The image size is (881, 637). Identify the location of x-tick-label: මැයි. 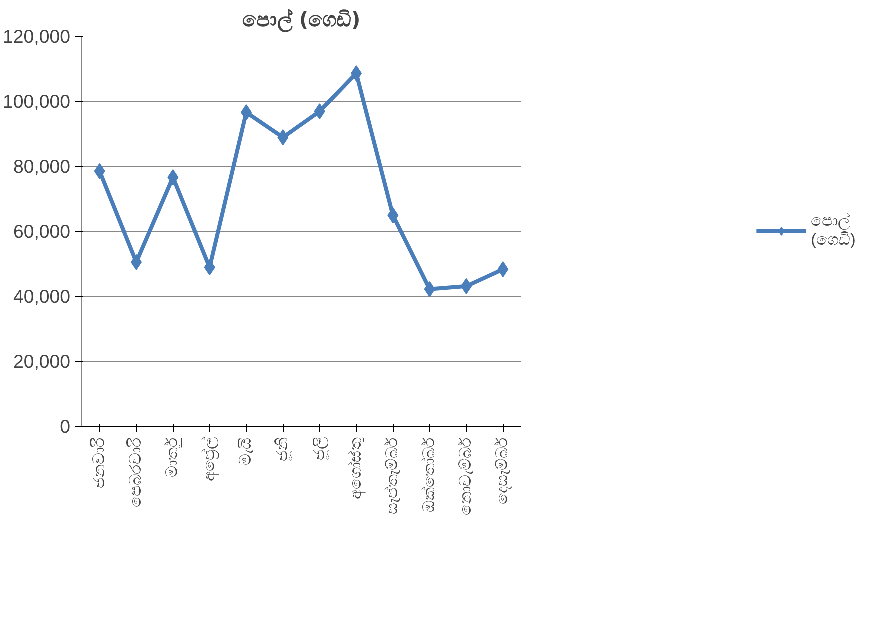
(246, 452).